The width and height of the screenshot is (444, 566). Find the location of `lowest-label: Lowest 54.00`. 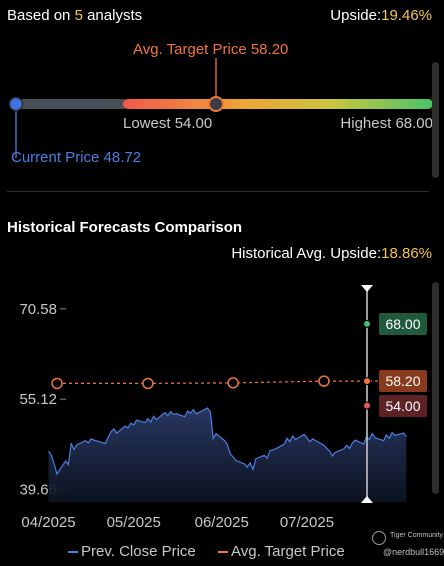

lowest-label: Lowest 54.00 is located at coordinates (168, 123).